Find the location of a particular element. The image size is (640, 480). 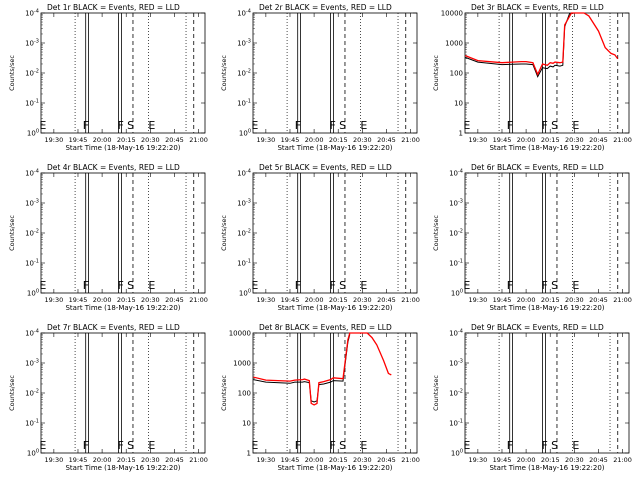

panel-title: Det 3r BLACK = Events, RED = LLD is located at coordinates (537, 7).